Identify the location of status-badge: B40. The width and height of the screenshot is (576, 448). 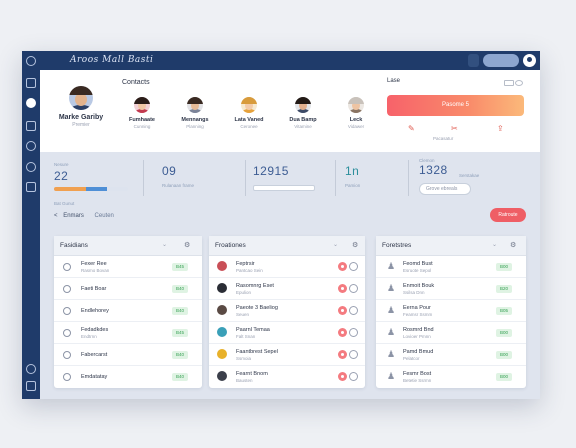
(180, 355).